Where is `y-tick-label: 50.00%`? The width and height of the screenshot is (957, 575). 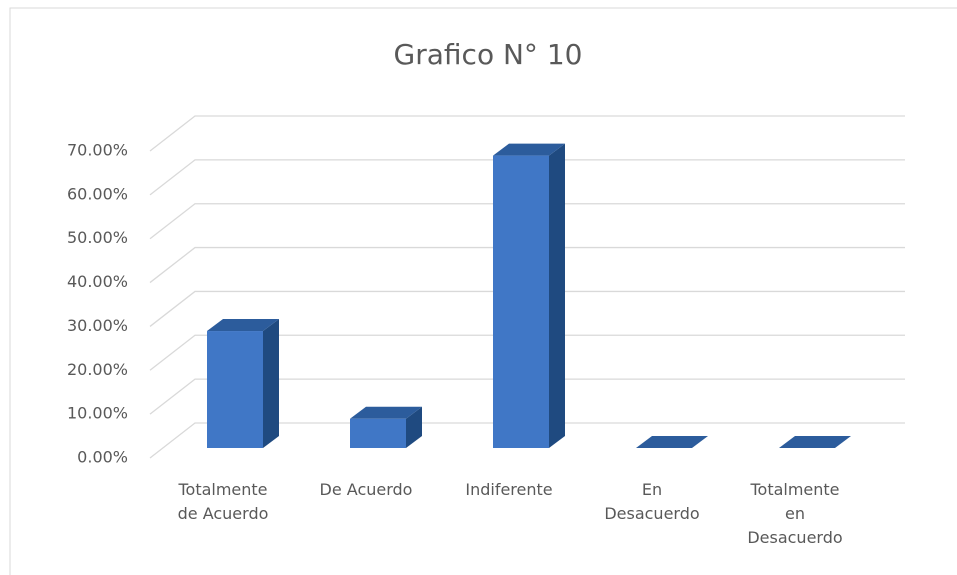 y-tick-label: 50.00% is located at coordinates (97, 237).